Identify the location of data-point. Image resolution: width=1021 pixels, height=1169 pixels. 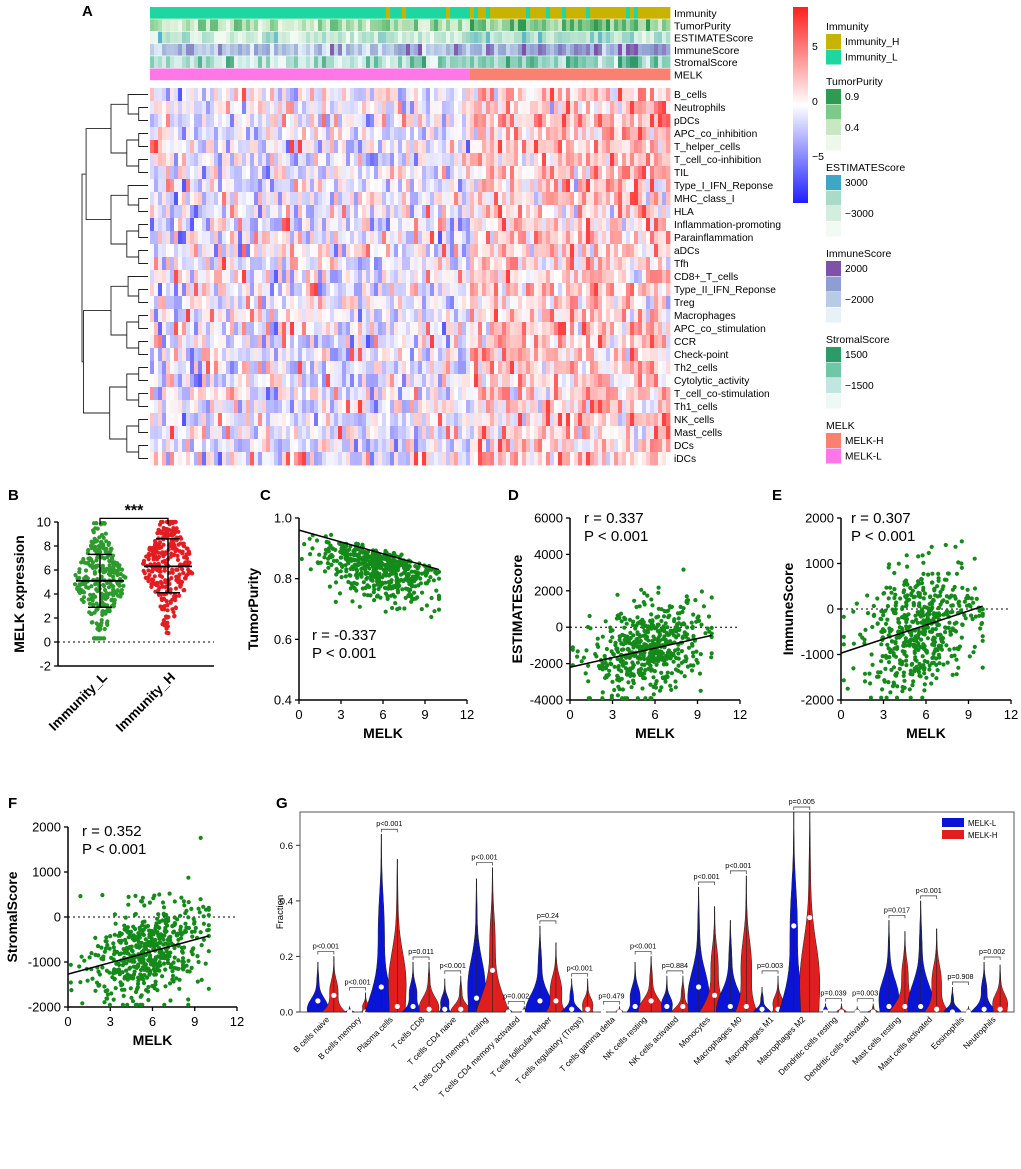
(116, 592).